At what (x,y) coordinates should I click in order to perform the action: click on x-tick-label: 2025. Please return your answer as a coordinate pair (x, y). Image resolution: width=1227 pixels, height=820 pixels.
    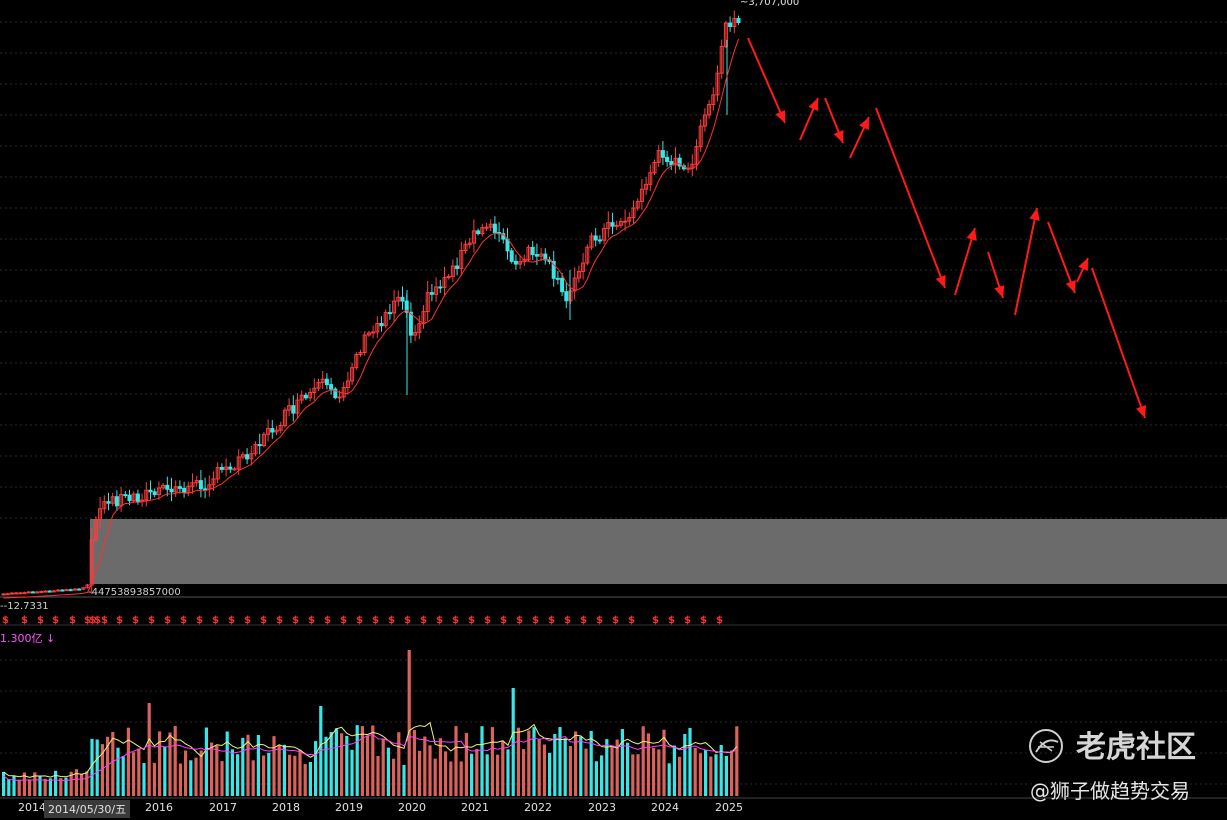
    Looking at the image, I should click on (729, 807).